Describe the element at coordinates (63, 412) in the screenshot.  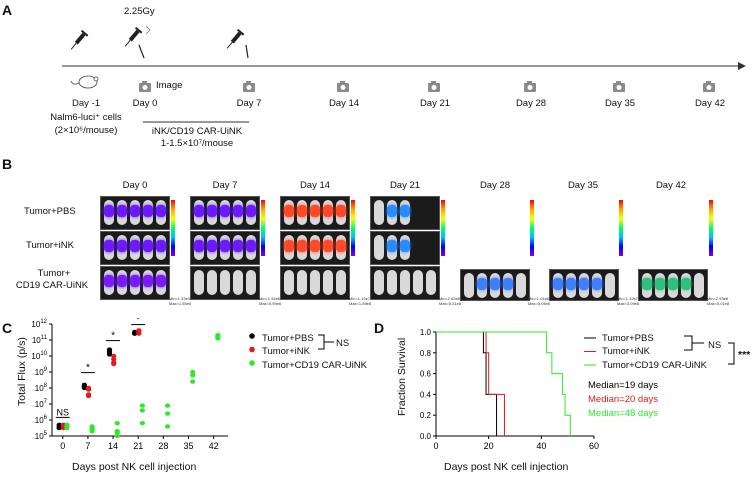
I see `significance-mark: NS` at that location.